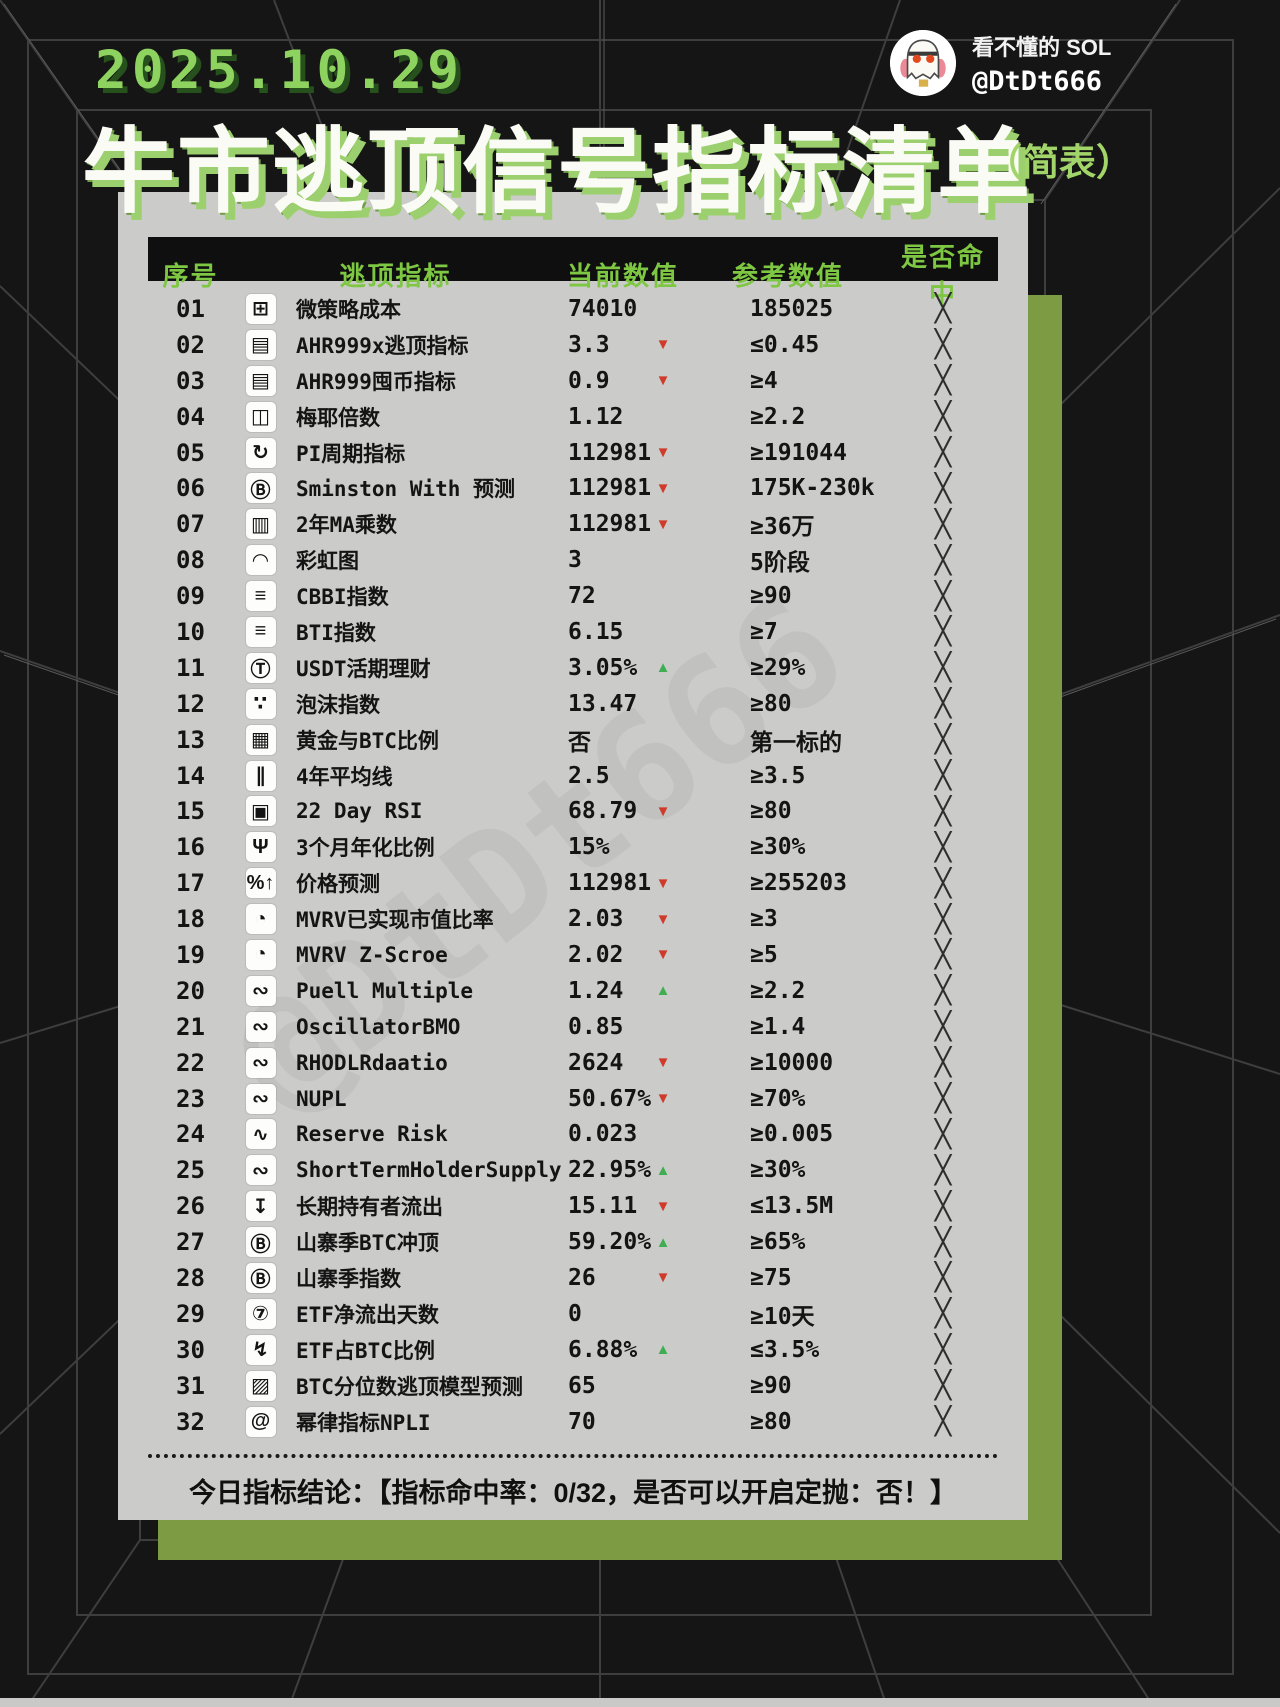 The width and height of the screenshot is (1280, 1707). I want to click on table-row: 05 ↻ PI周期指标 112981 ▼ ≥191044 ╳, so click(573, 453).